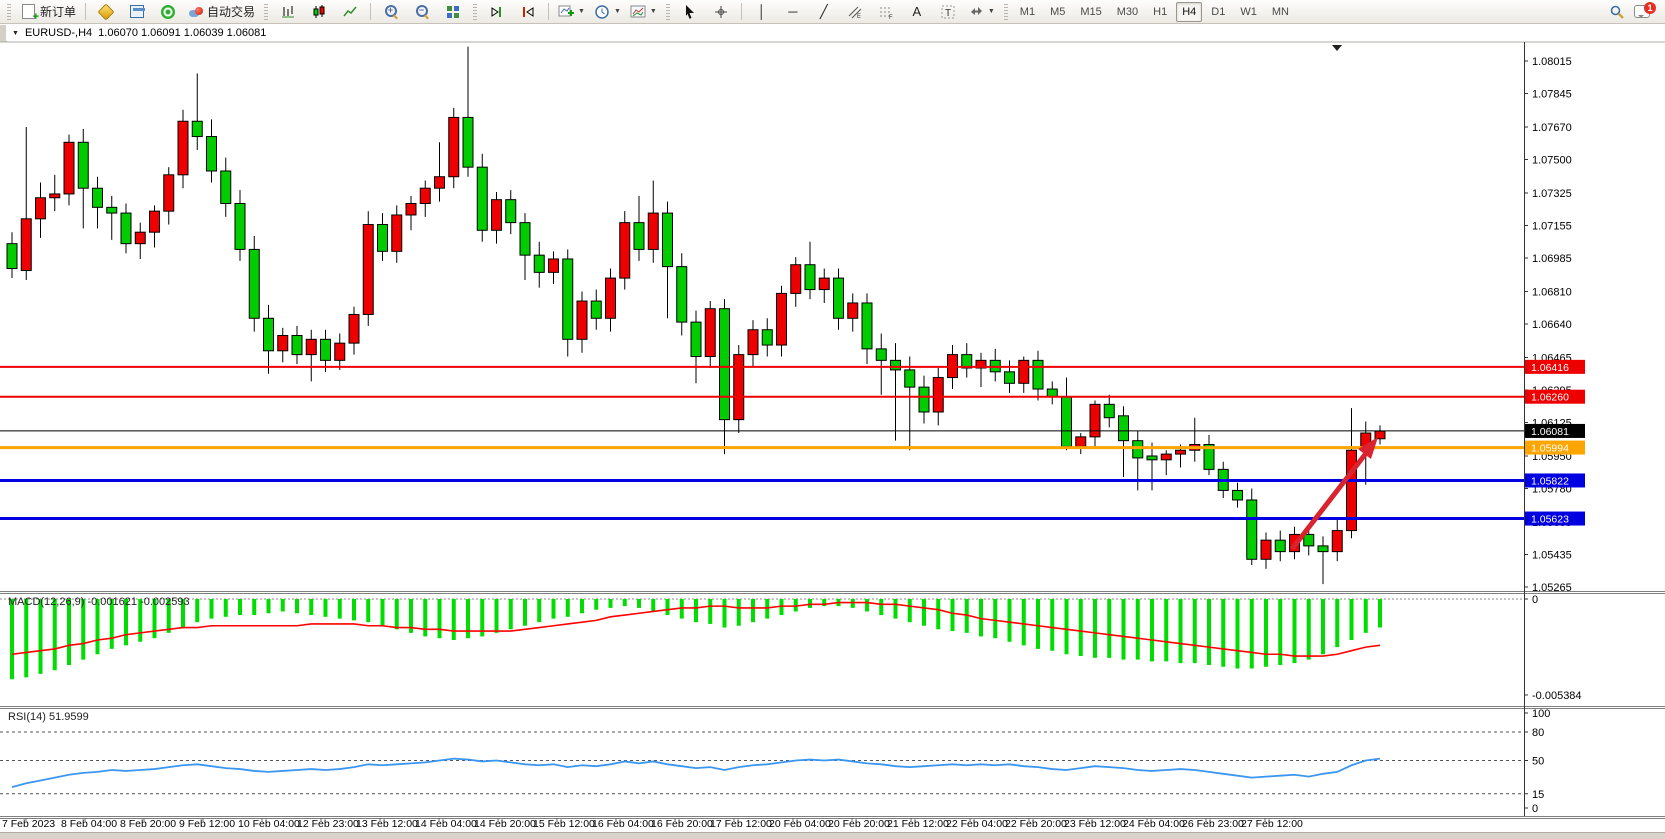  I want to click on tab-timeframe-d1: D1, so click(1218, 11).